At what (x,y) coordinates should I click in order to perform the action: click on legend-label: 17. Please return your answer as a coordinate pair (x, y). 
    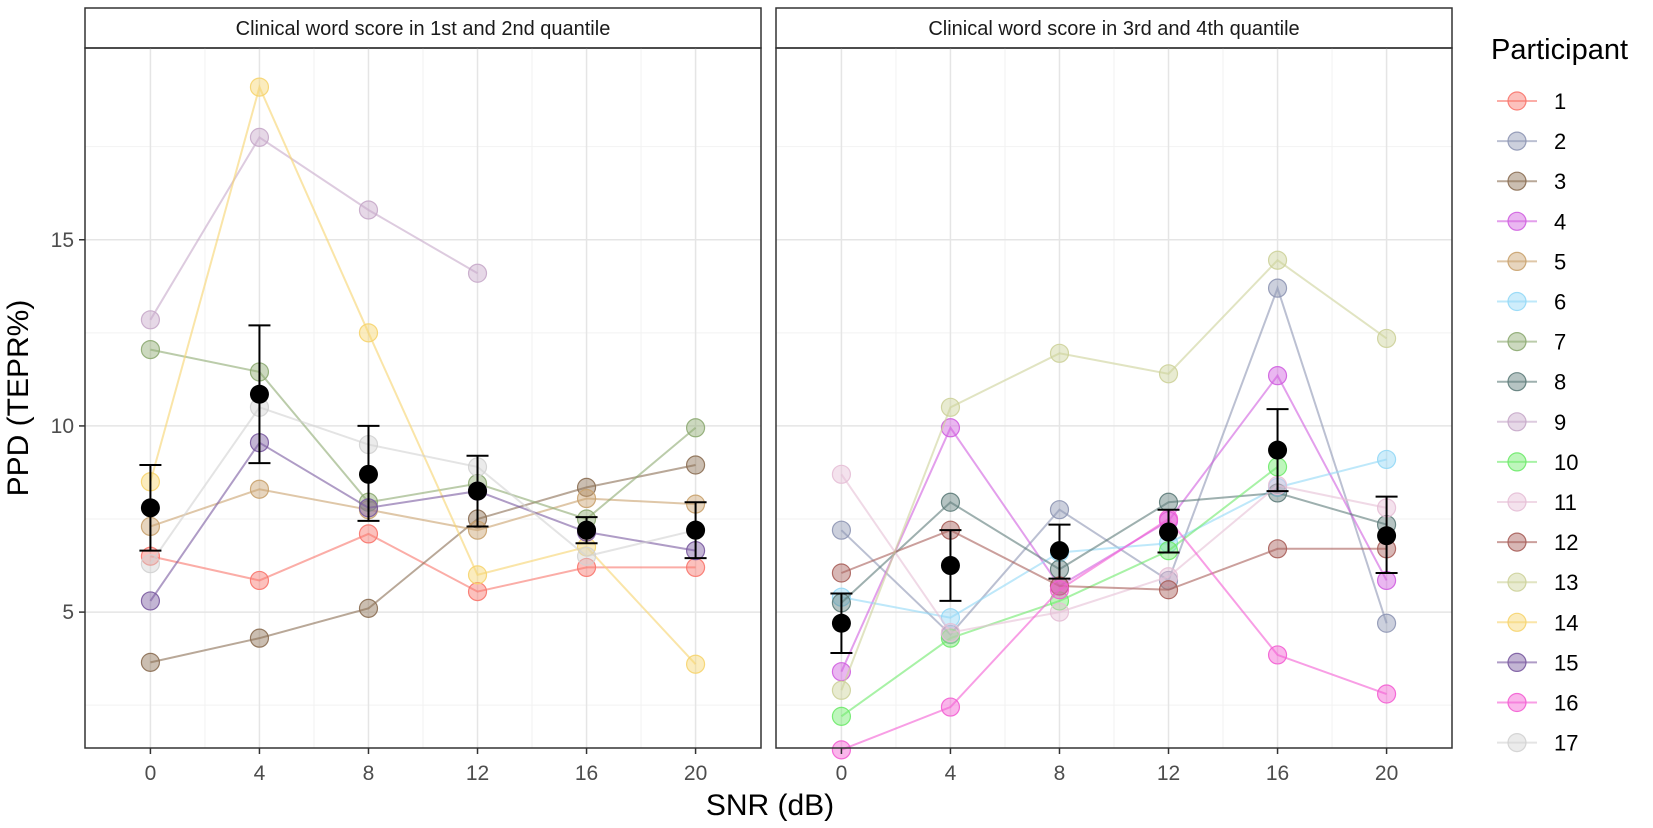
    Looking at the image, I should click on (1566, 743).